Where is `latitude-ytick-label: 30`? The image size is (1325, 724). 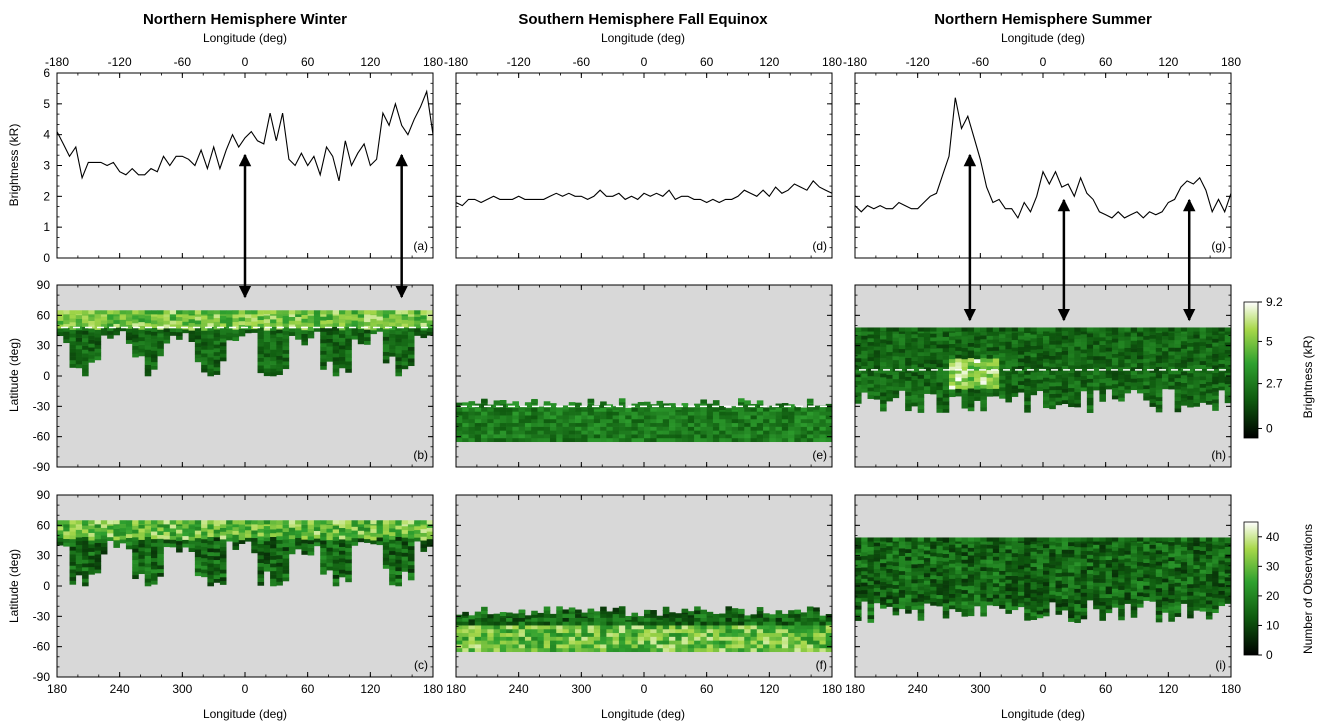 latitude-ytick-label: 30 is located at coordinates (44, 346).